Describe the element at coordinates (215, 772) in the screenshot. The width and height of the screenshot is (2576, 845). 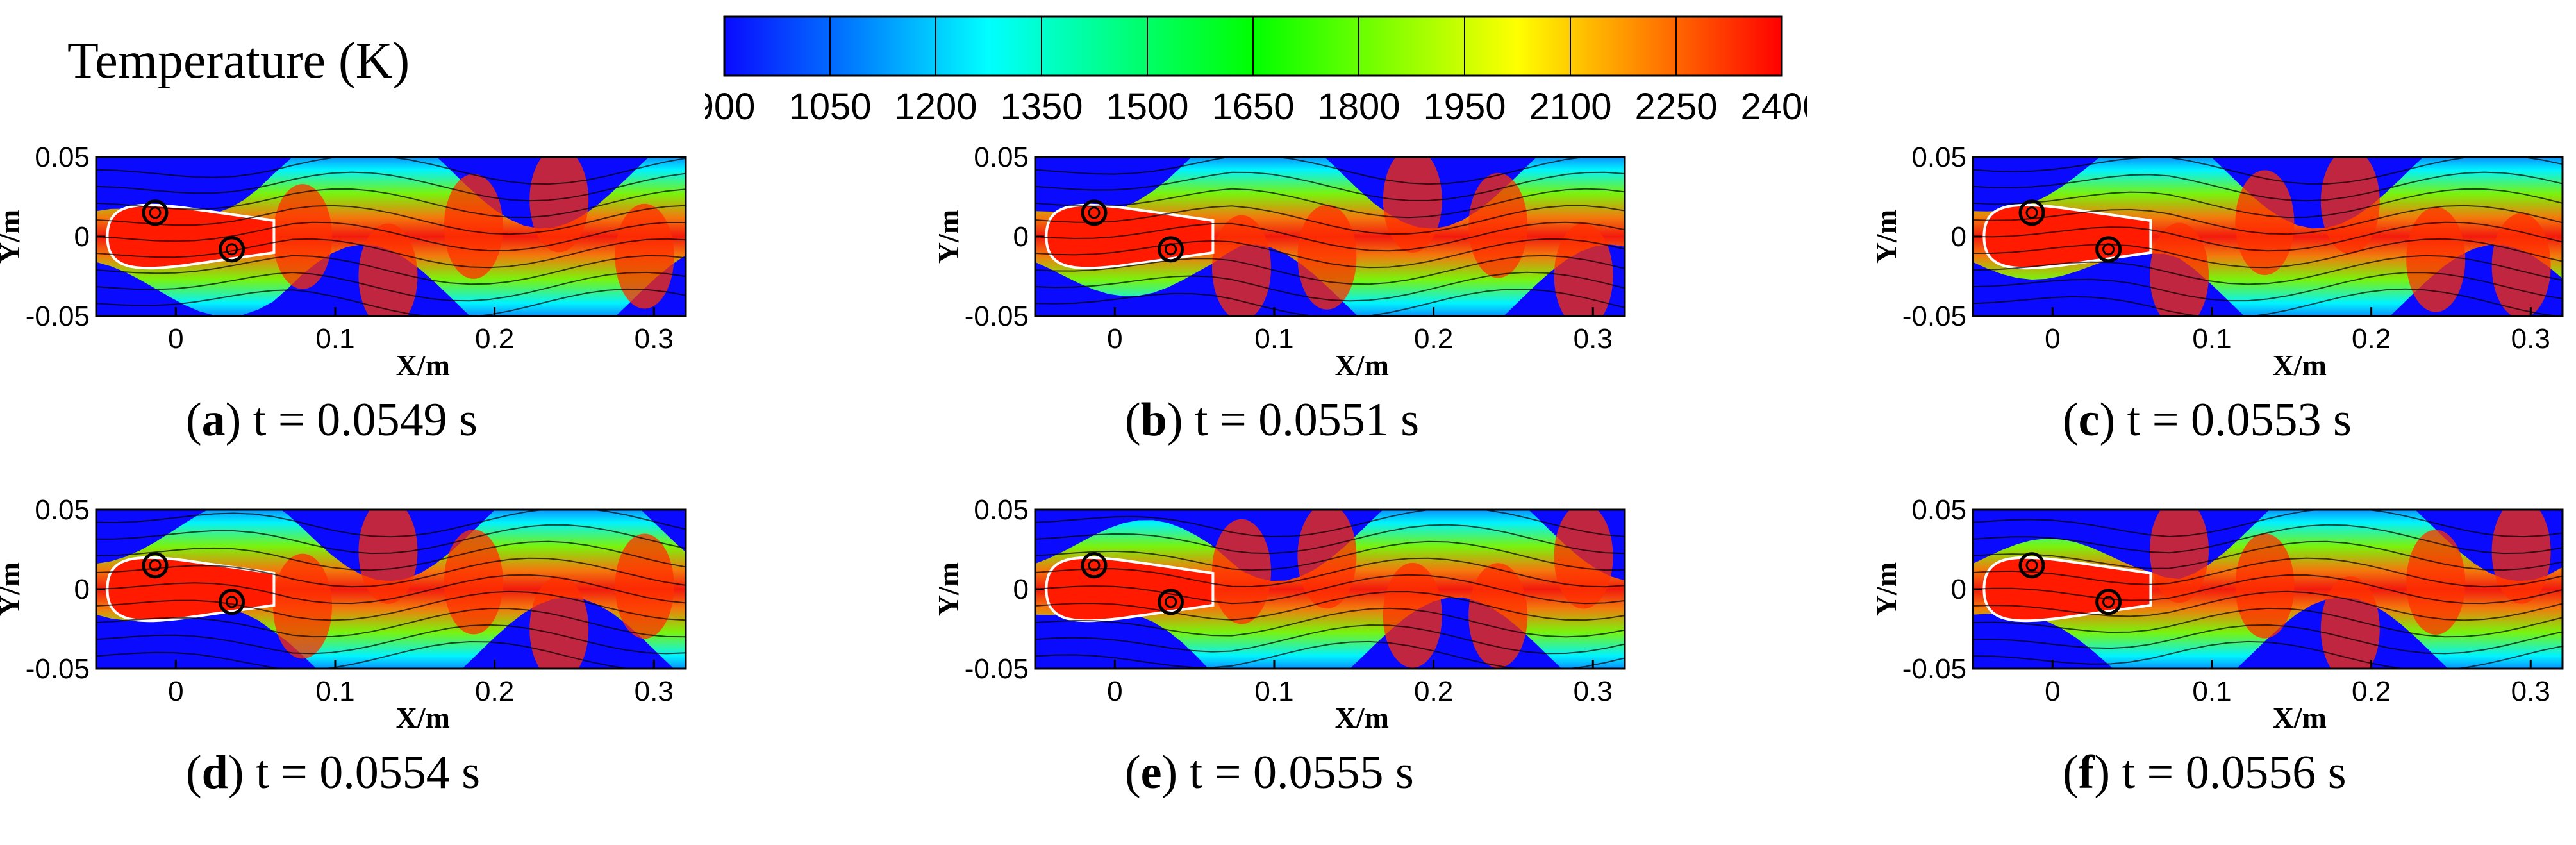
I see `caption-letter: d` at that location.